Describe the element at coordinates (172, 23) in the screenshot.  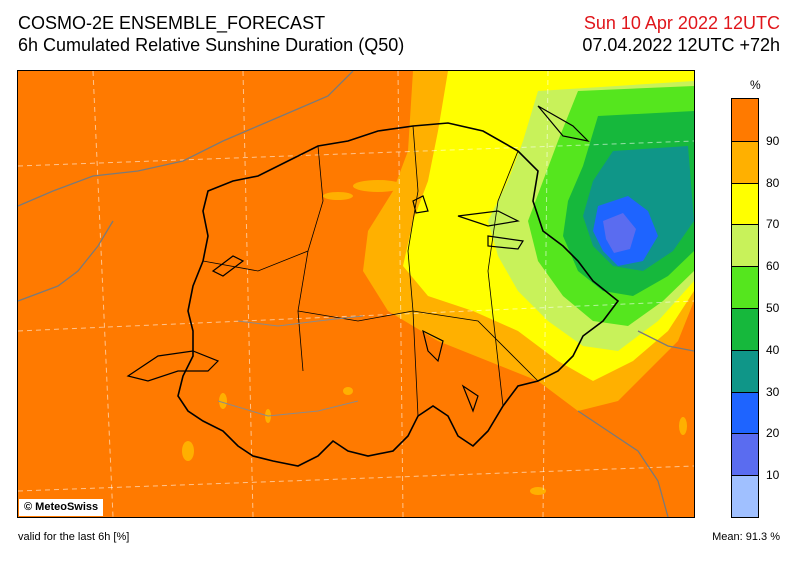
I see `model-title: COSMO-2E ENSEMBLE_FORECAST` at that location.